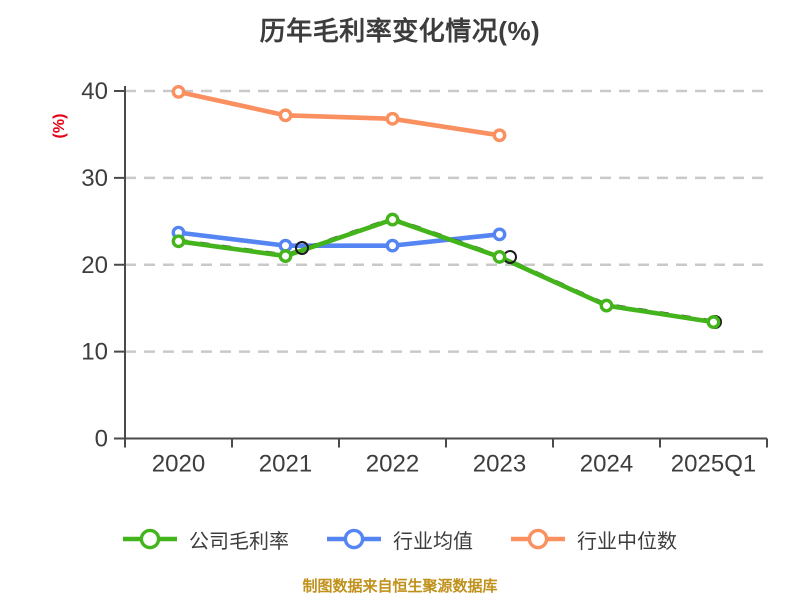 The image size is (800, 600). Describe the element at coordinates (94, 91) in the screenshot. I see `y-tick-label: 40` at that location.